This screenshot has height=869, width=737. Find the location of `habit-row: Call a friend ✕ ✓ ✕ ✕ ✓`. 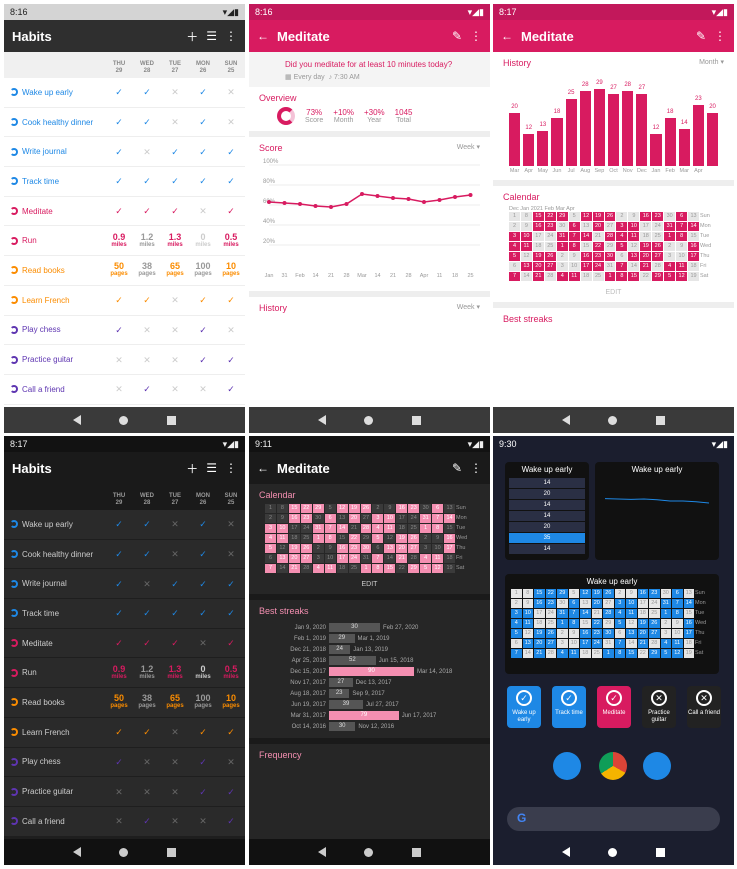

habit-row: Call a friend ✕ ✓ ✕ ✕ ✓ is located at coordinates (124, 389).